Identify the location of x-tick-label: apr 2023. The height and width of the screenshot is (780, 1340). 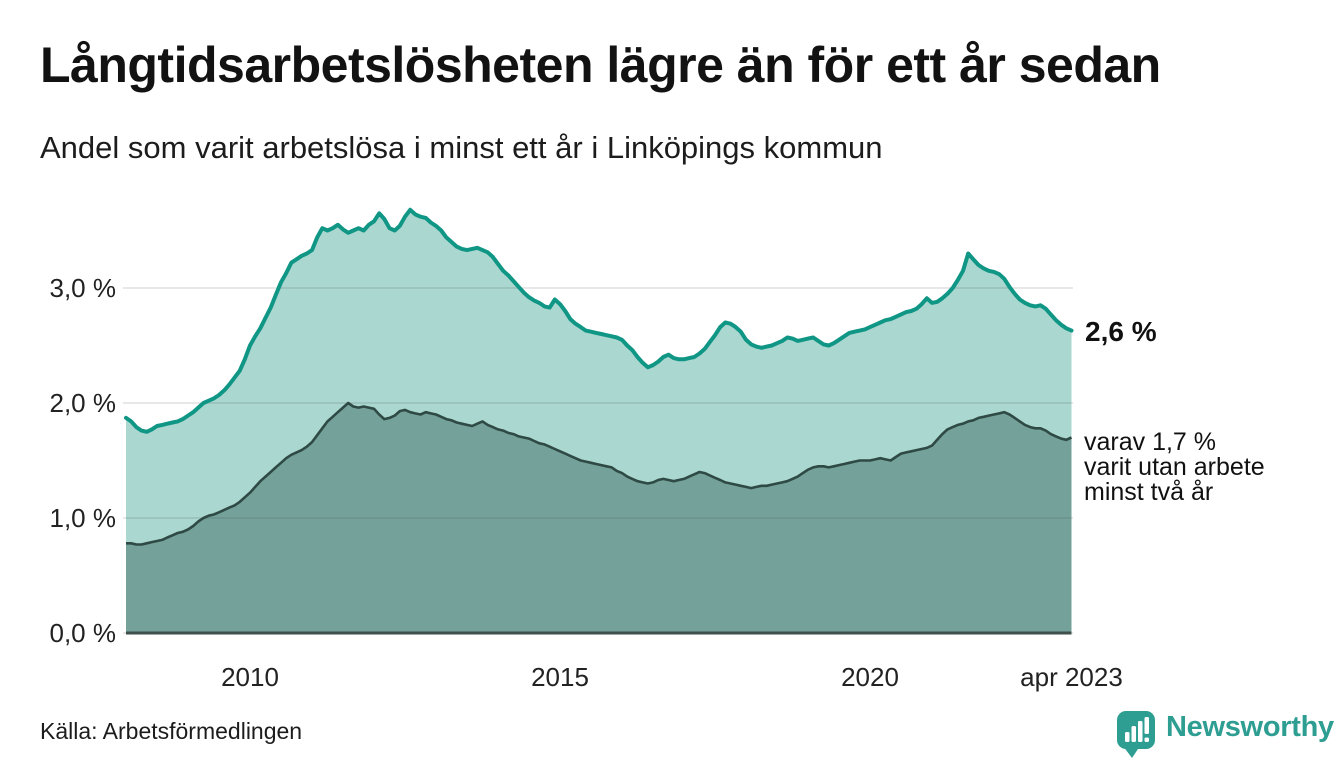
(1071, 677).